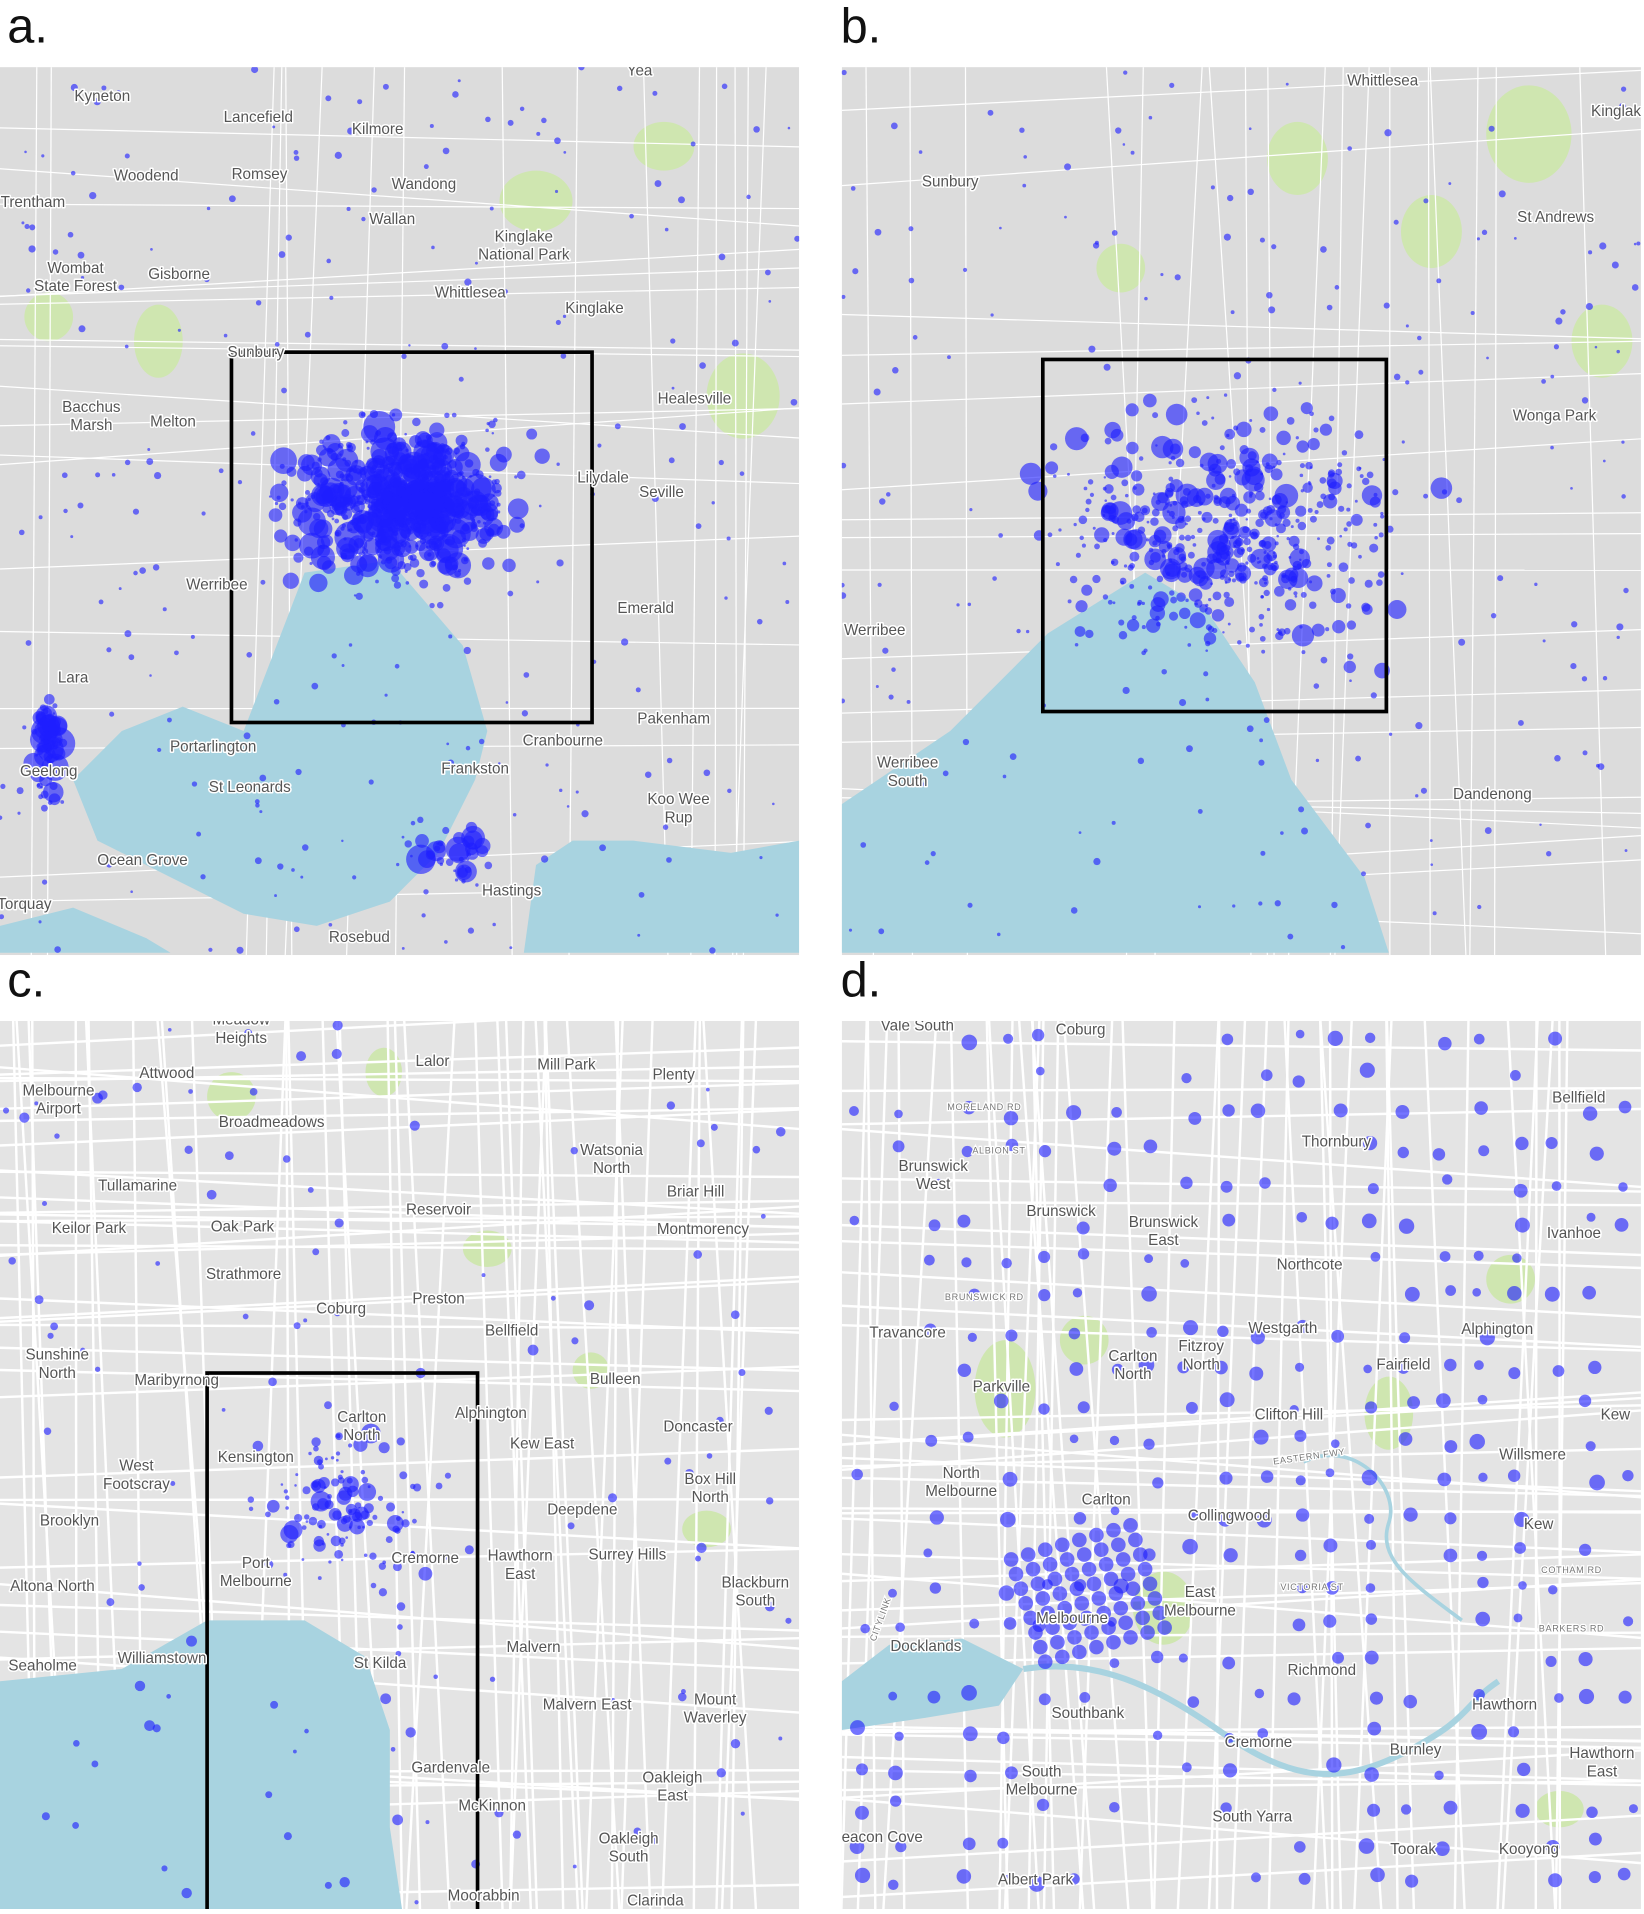 The image size is (1644, 1914). Describe the element at coordinates (89, 1228) in the screenshot. I see `place-label: Keilor Park` at that location.